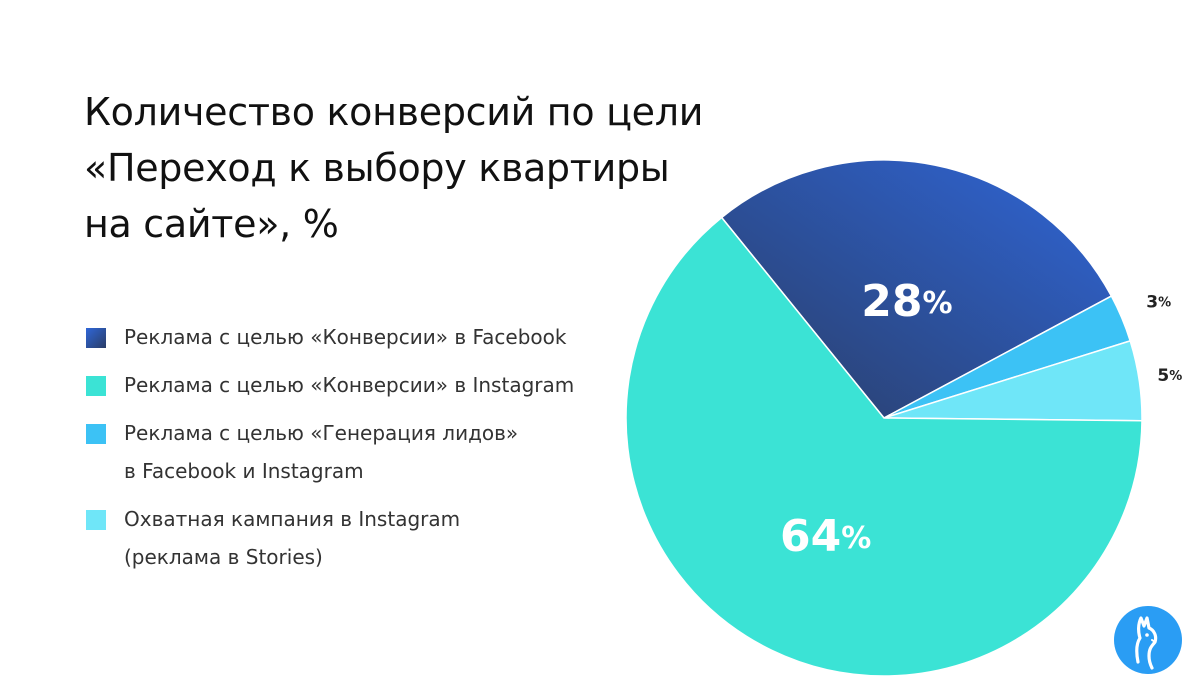 This screenshot has height=689, width=1200. I want to click on legend-item-facebook-conversions: Реклама с целью «Конверсии» в Facebook, so click(326, 337).